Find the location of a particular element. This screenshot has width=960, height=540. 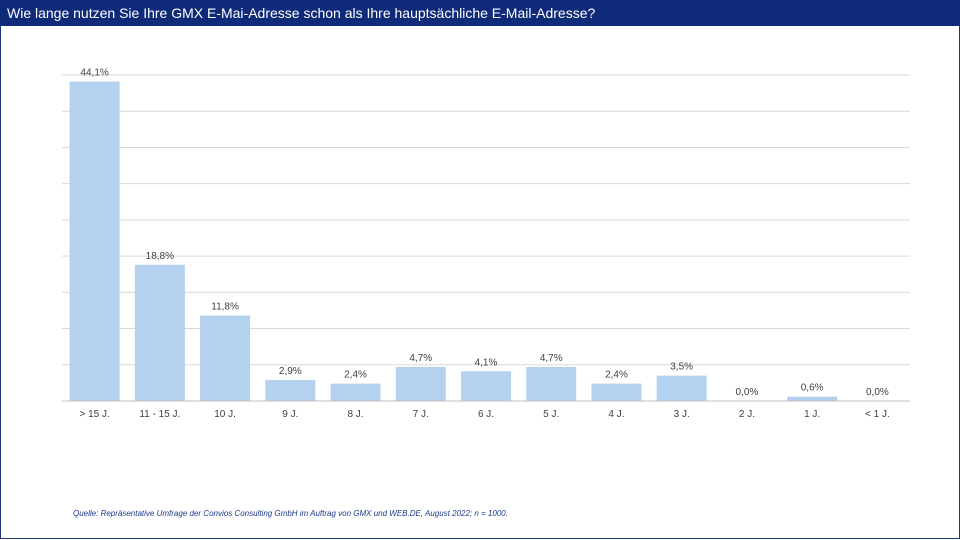

tick-label: 10 J. is located at coordinates (225, 414).